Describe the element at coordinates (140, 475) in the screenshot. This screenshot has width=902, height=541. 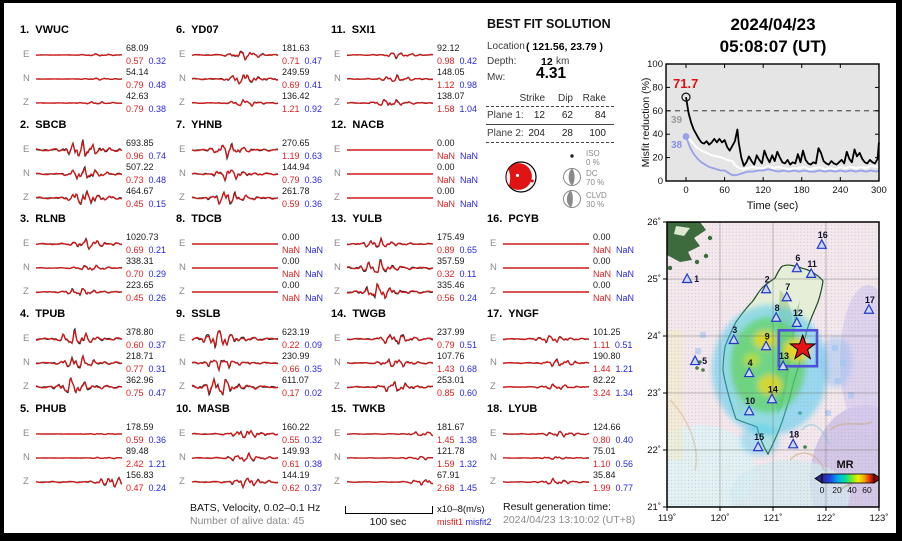
I see `peak-amplitude-value: 156.83` at that location.